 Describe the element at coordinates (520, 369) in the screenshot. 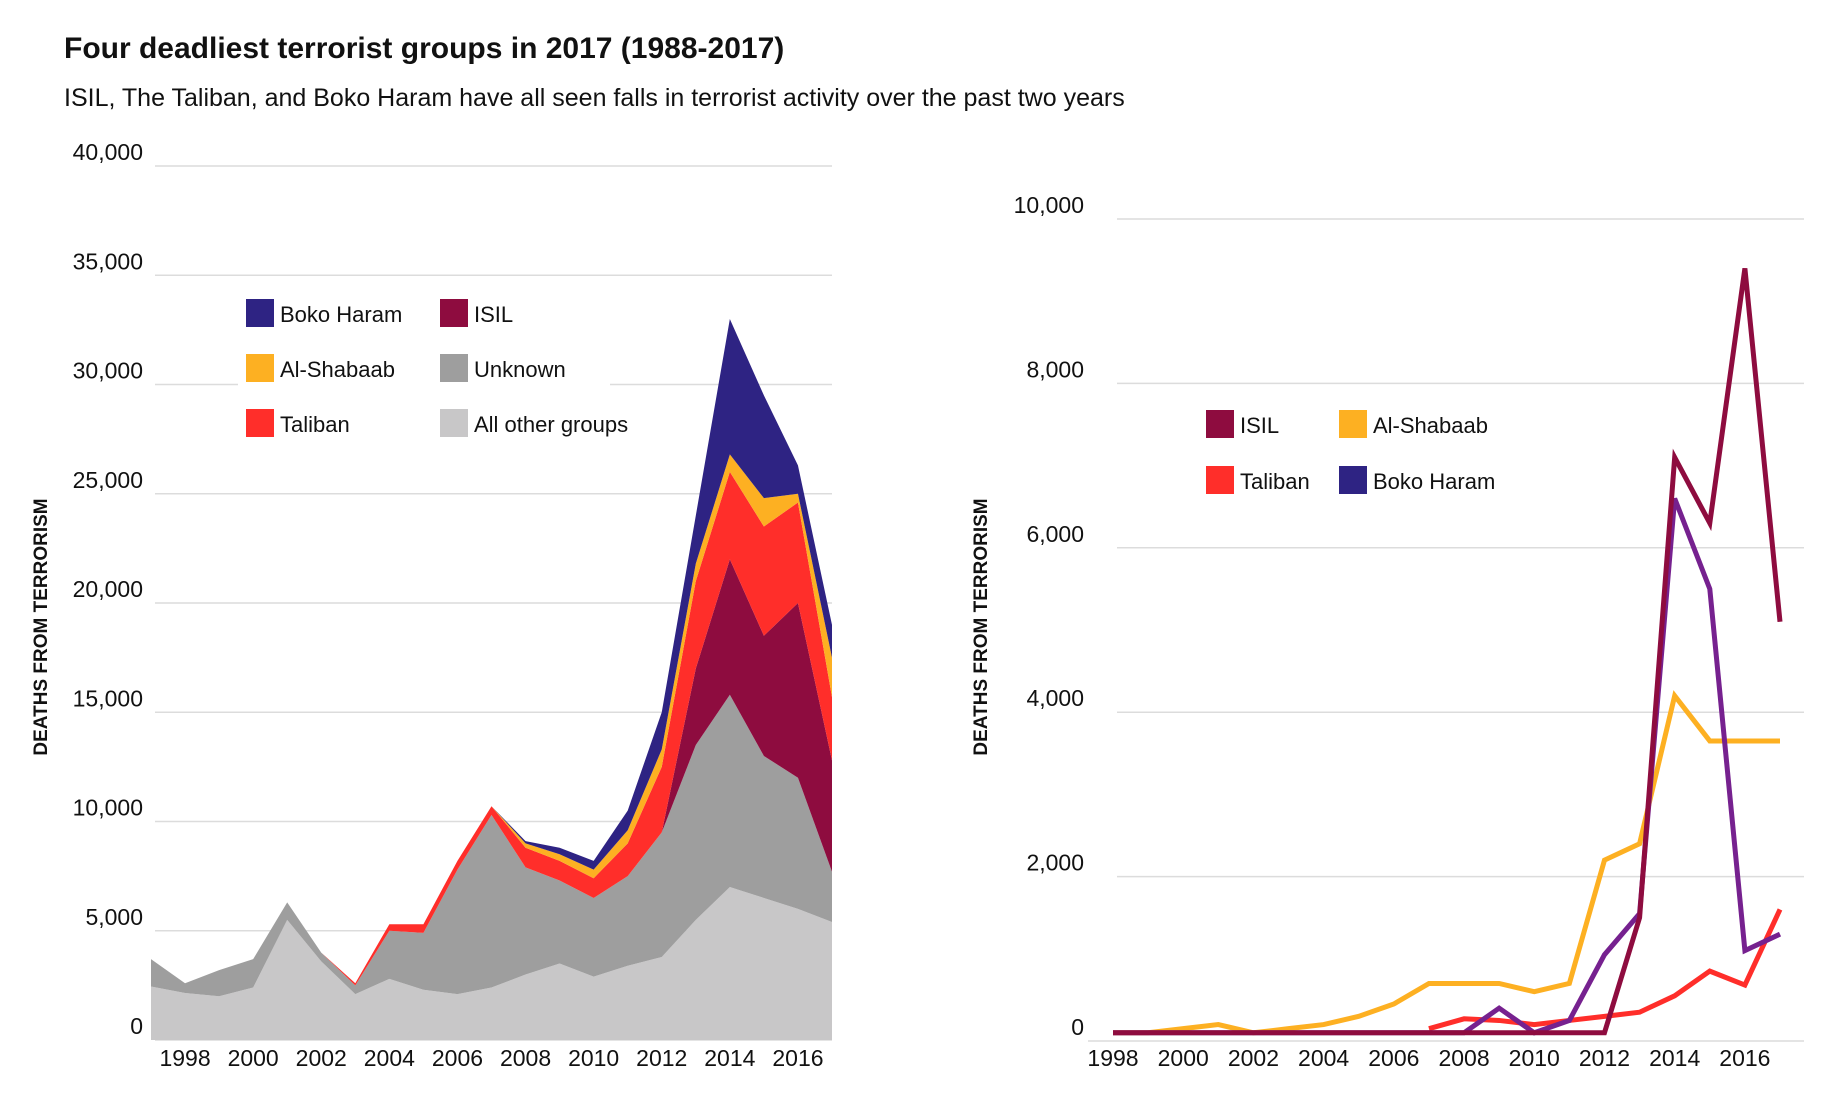

I see `legend-label-unknown: Unknown` at that location.